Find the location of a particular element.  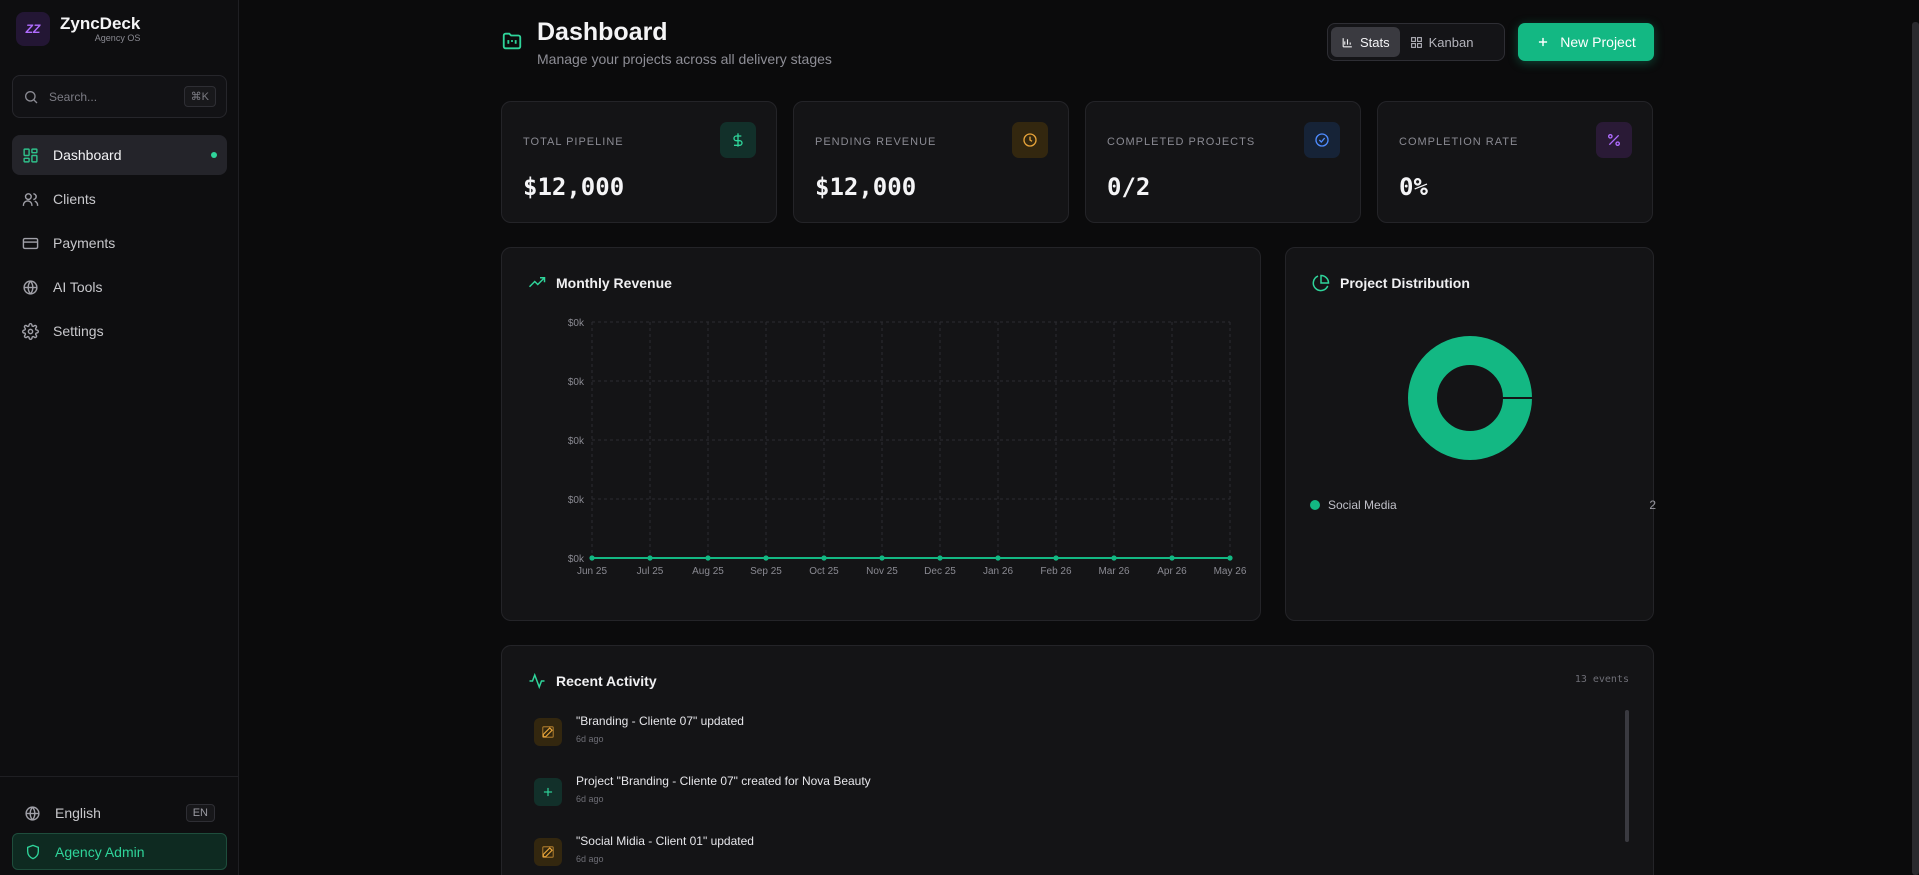

sidebar-item-label: Settings is located at coordinates (78, 331).